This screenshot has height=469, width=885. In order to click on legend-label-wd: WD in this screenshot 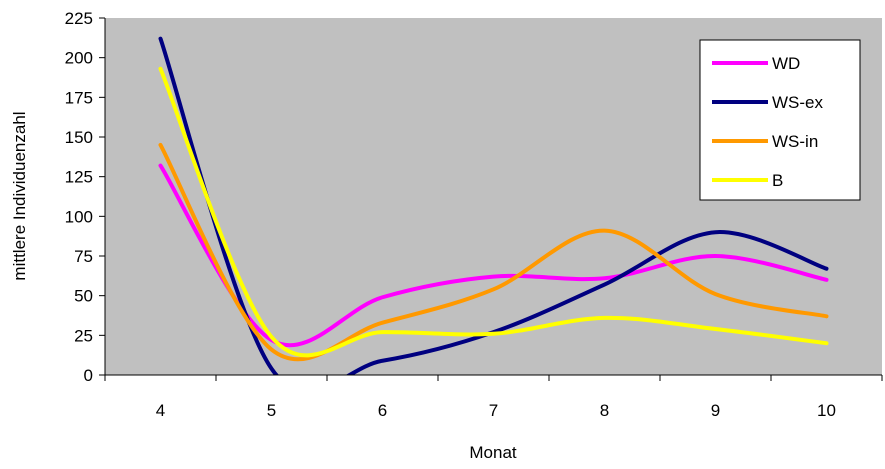, I will do `click(786, 63)`.